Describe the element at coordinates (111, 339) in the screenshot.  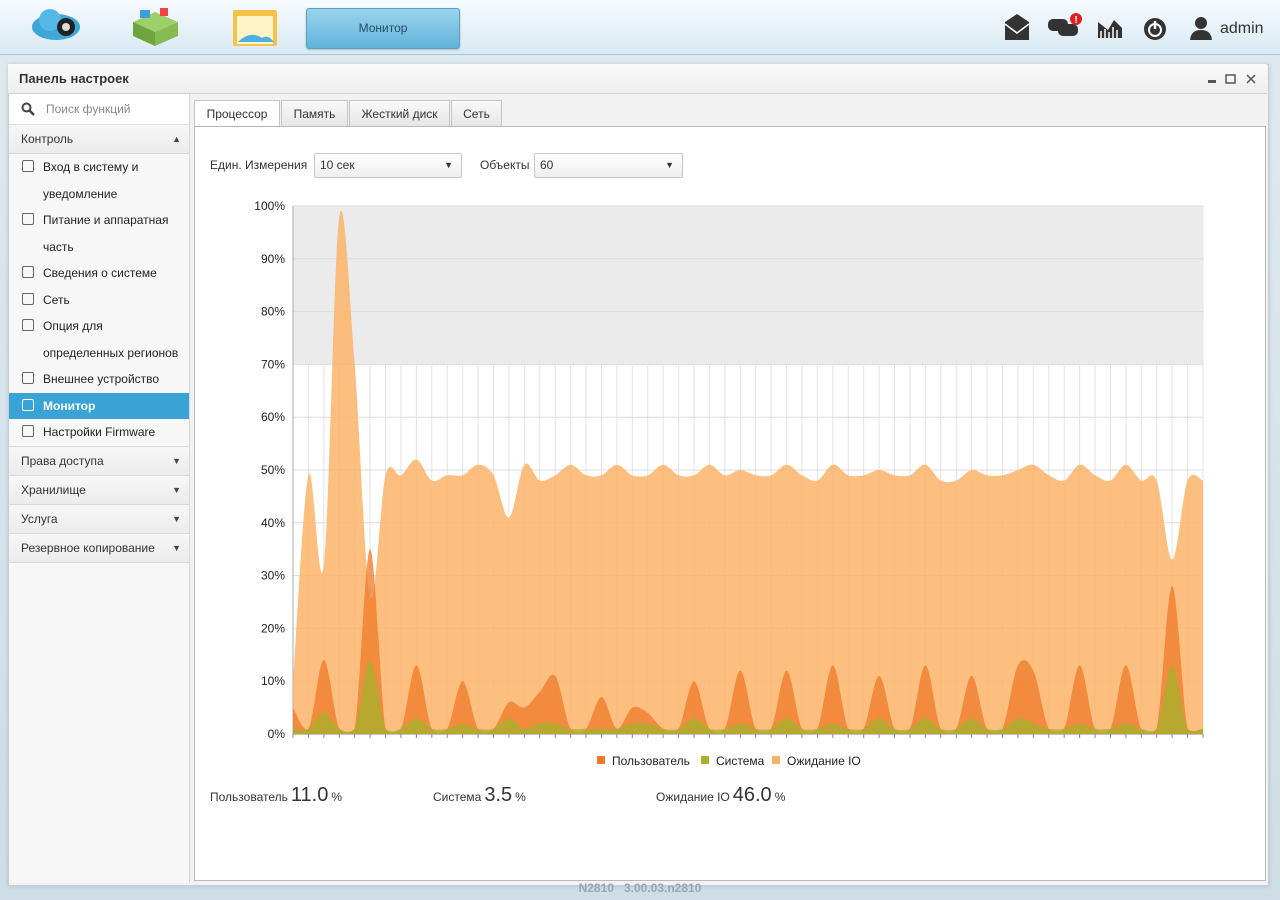
I see `menu-label: Опция для определенных регионов` at that location.